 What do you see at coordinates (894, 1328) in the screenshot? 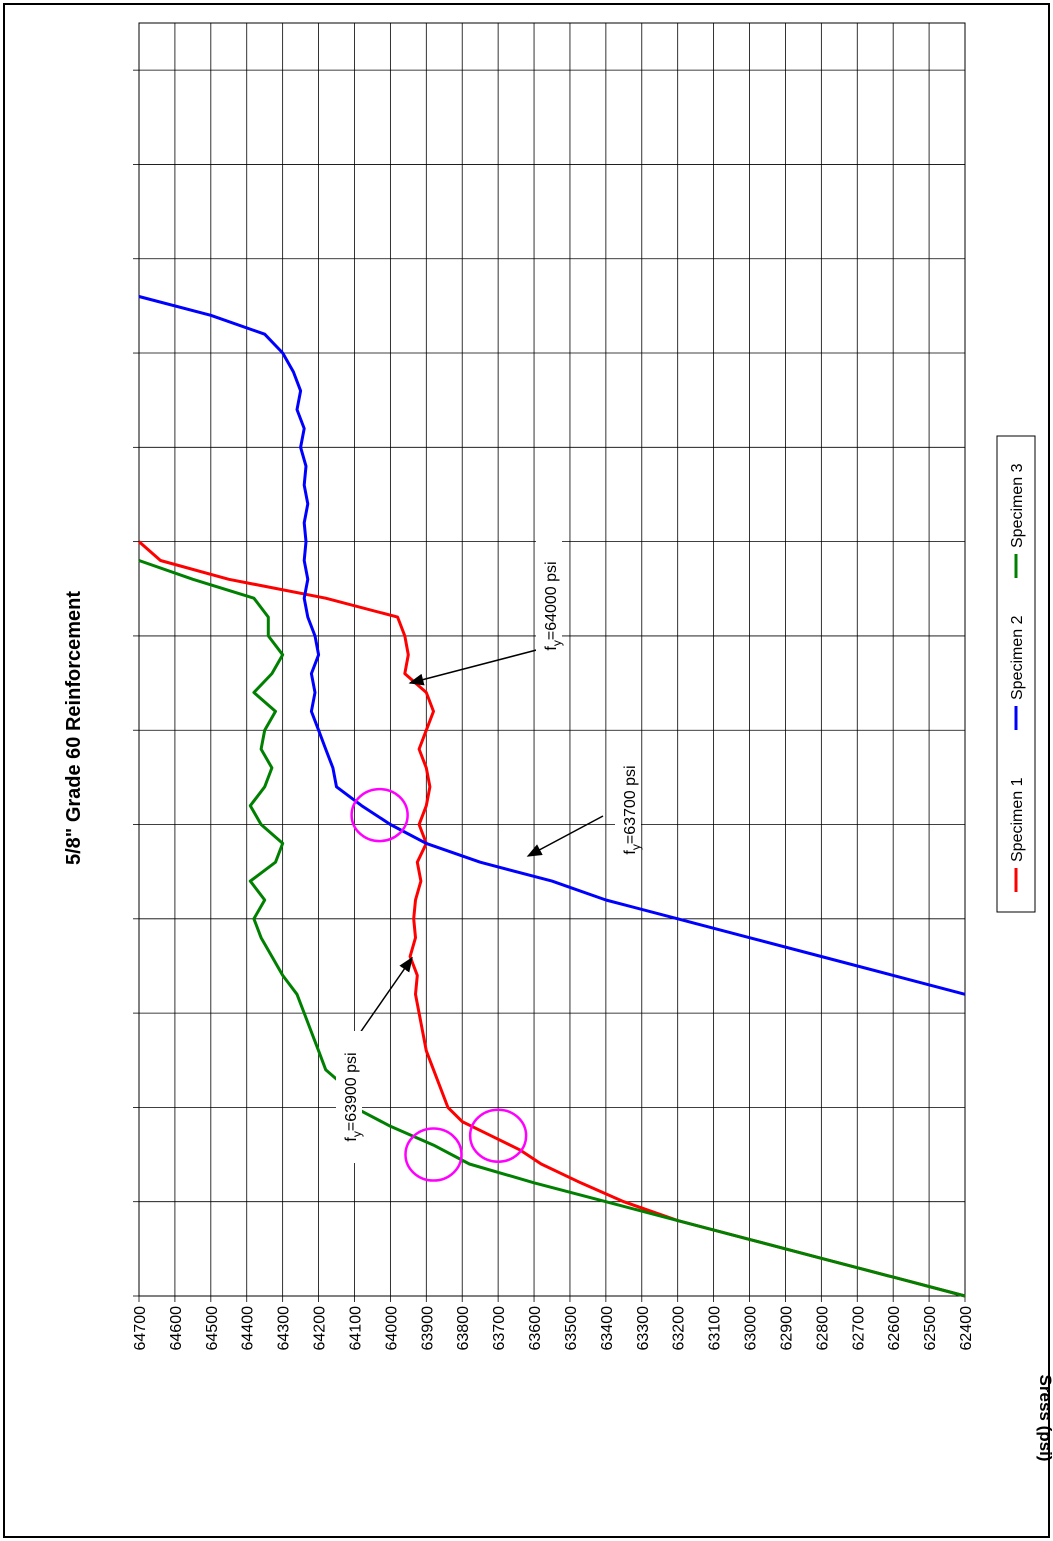
I see `y-tick-label: 62600` at bounding box center [894, 1328].